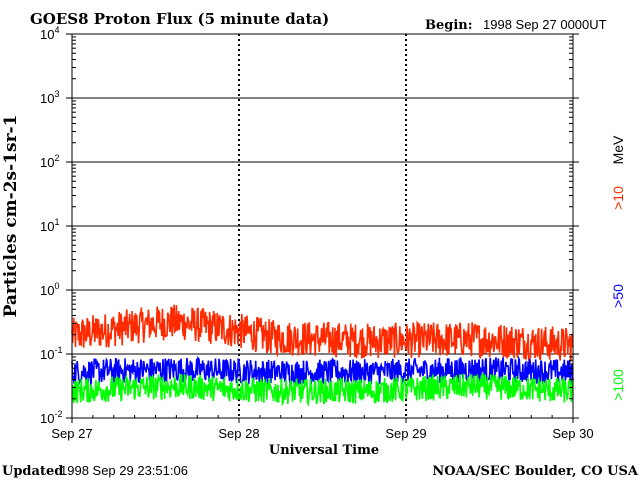  What do you see at coordinates (49, 225) in the screenshot?
I see `y-tick-label: 10¹` at bounding box center [49, 225].